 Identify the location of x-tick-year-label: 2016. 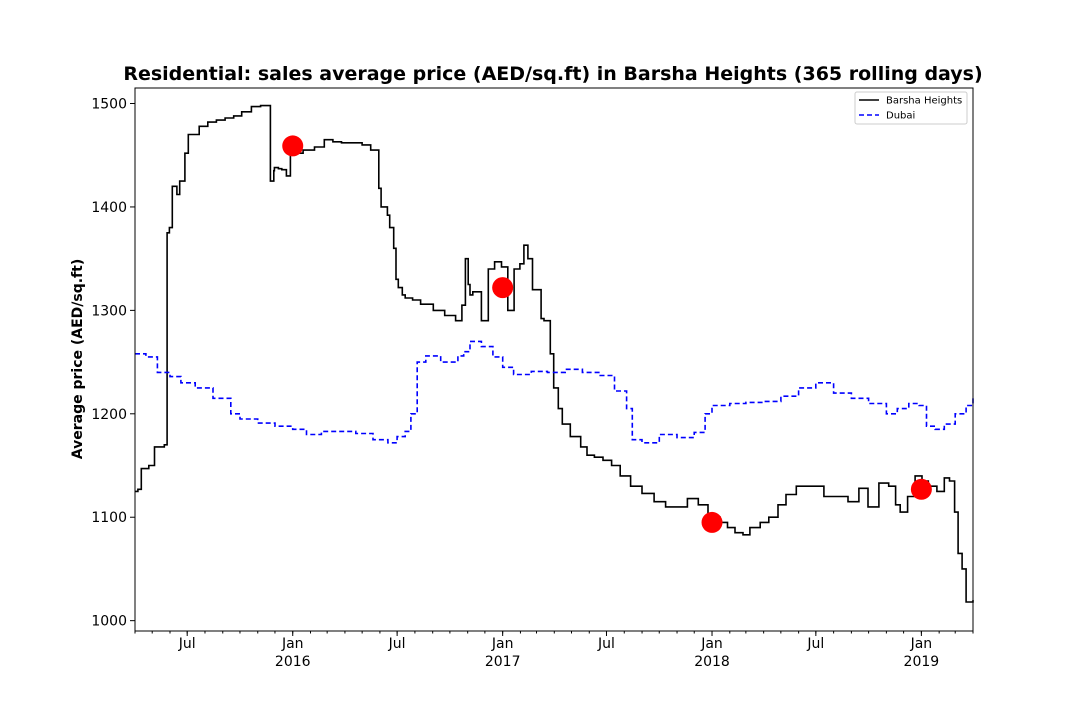
(293, 662).